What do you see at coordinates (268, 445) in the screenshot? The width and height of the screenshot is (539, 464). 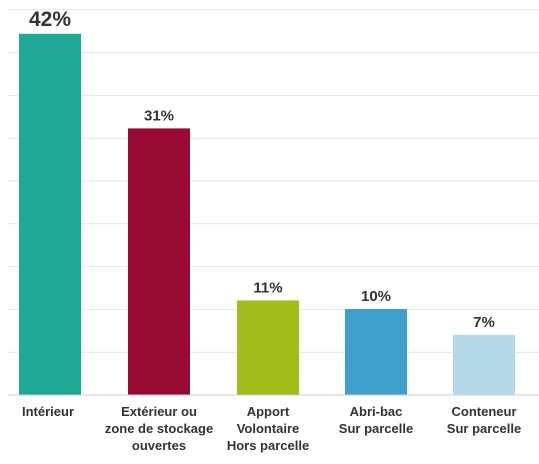 I see `category-label-2-line-2: Hors parcelle` at bounding box center [268, 445].